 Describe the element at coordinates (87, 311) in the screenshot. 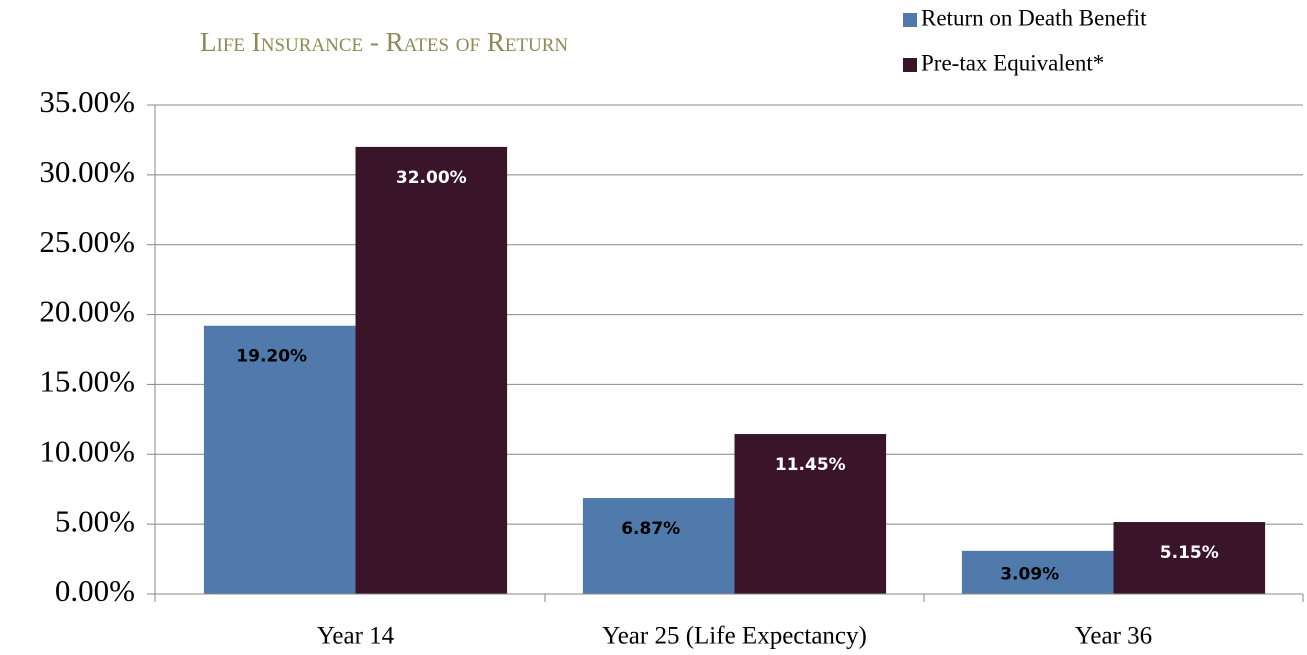

I see `y-tick-label: 20.00%` at that location.